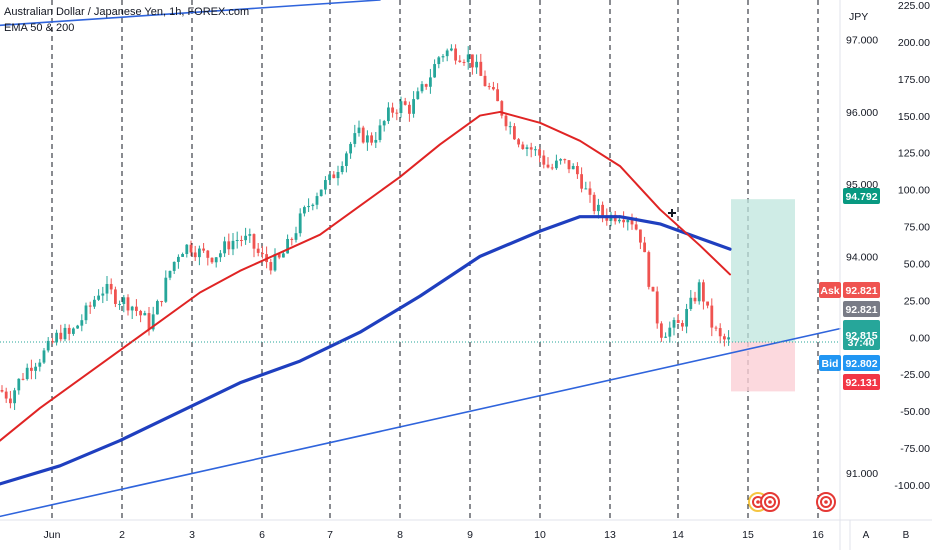  What do you see at coordinates (861, 336) in the screenshot?
I see `svg-text: 92.815` at bounding box center [861, 336].